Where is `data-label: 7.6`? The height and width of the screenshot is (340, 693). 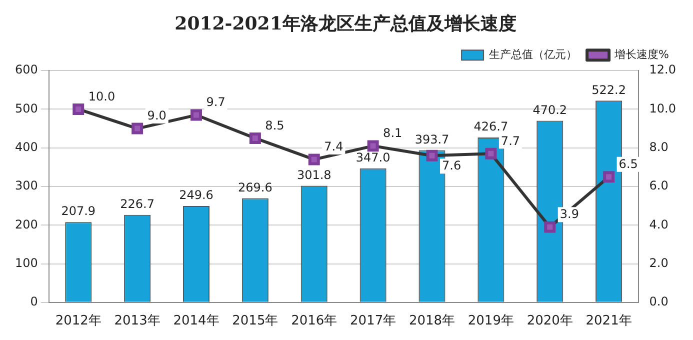 data-label: 7.6 is located at coordinates (452, 165).